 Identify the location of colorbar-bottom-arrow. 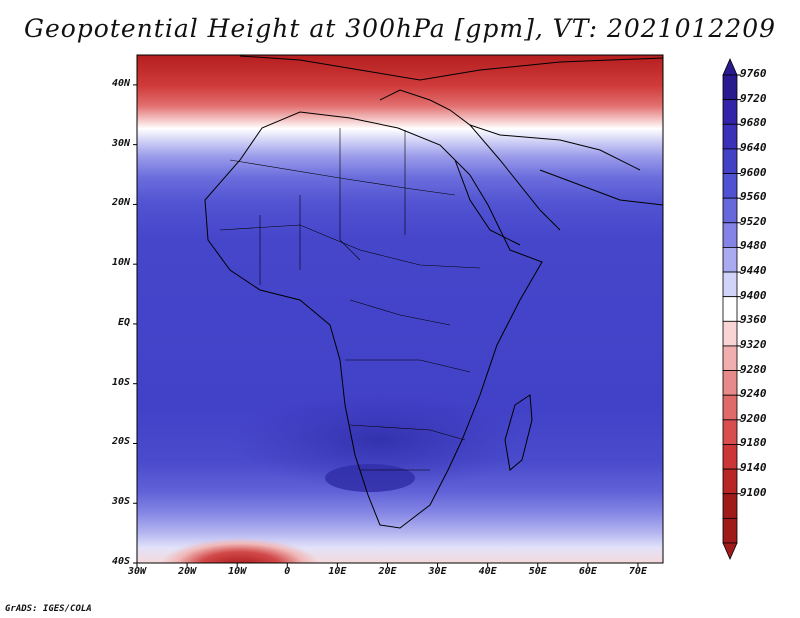
(730, 551).